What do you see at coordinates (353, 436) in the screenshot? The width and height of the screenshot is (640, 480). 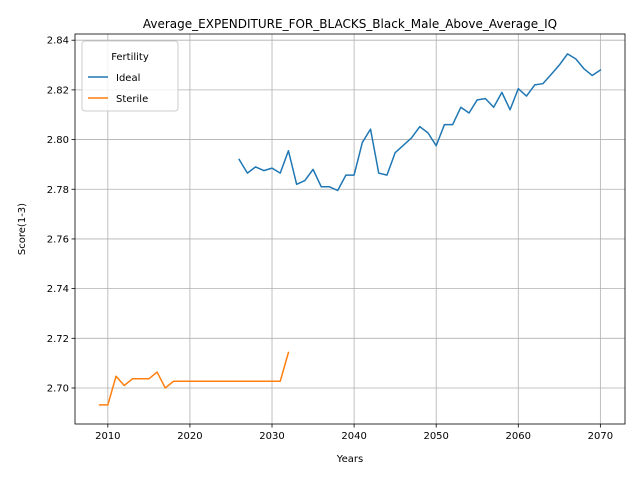 I see `x-tick-label: 2040` at bounding box center [353, 436].